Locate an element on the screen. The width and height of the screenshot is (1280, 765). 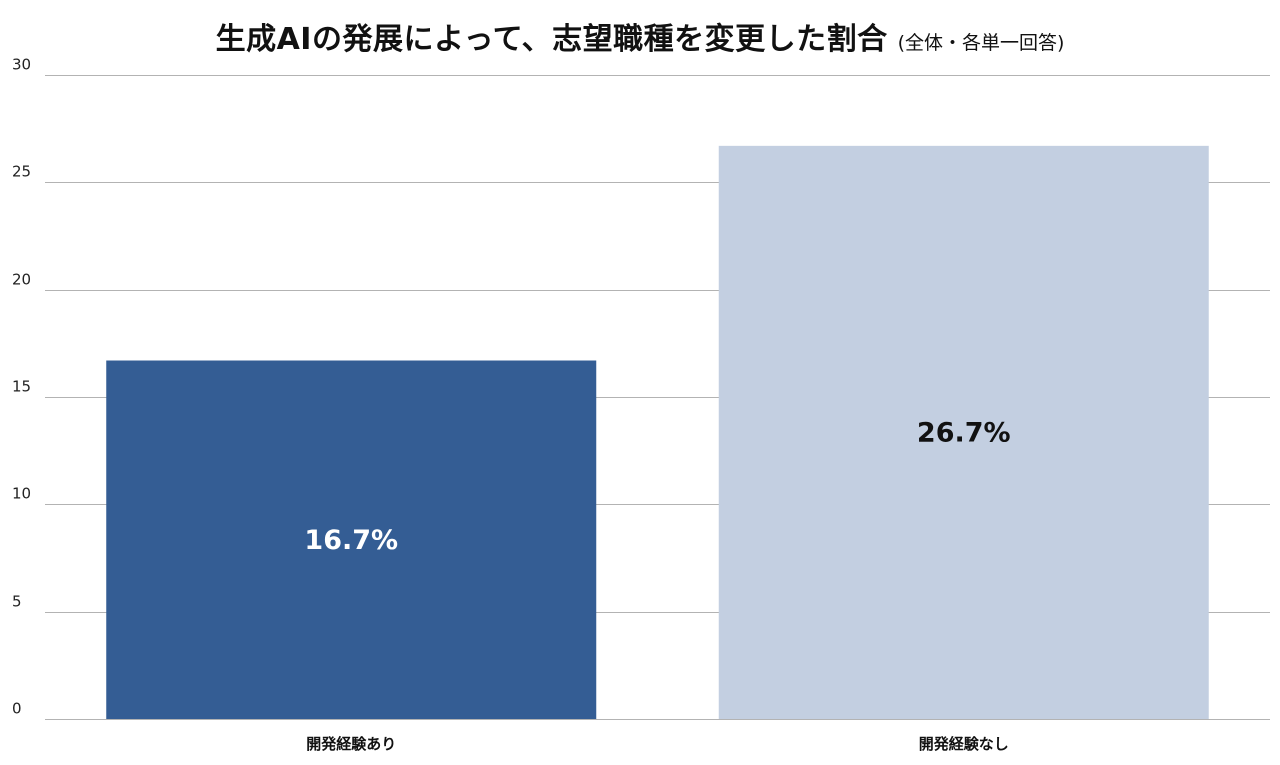
x-category-label: 開発経験あり is located at coordinates (351, 744).